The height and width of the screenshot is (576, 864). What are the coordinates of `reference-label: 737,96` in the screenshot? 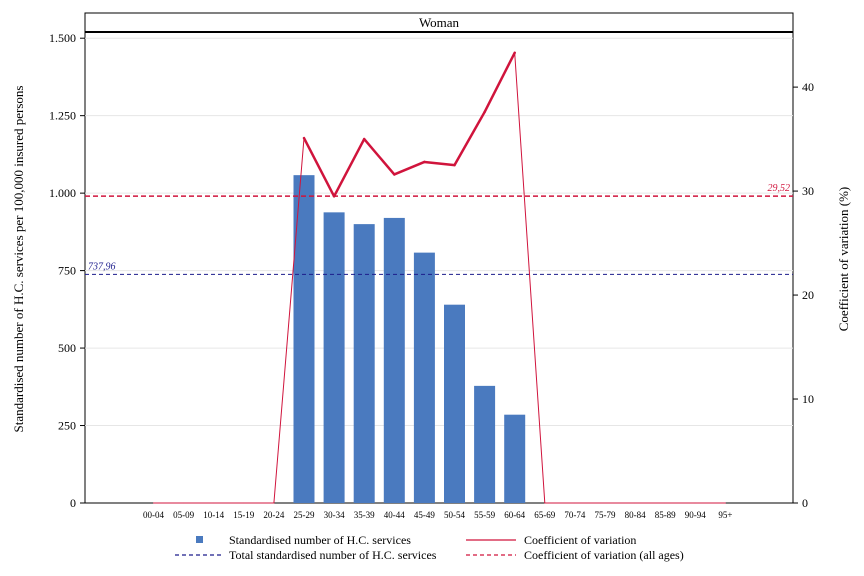 It's located at (102, 266).